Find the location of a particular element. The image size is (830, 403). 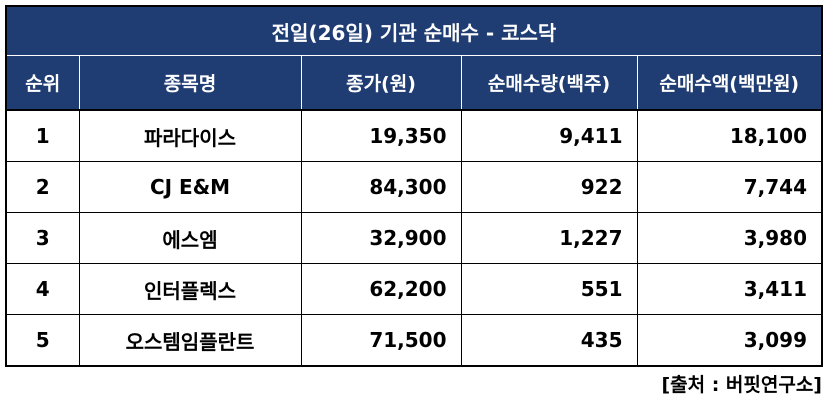

table-row: 3 에스엠 32,900 1,227 3,980 is located at coordinates (414, 238).